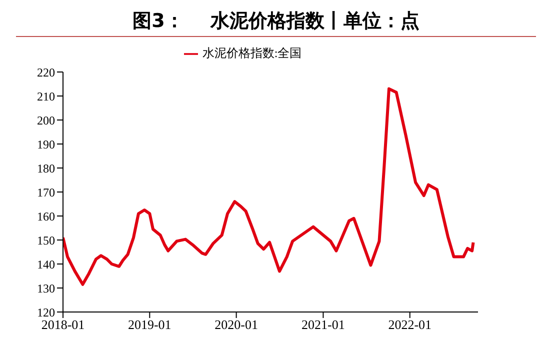 The height and width of the screenshot is (363, 552). Describe the element at coordinates (46, 312) in the screenshot. I see `y-tick-label: 120` at that location.